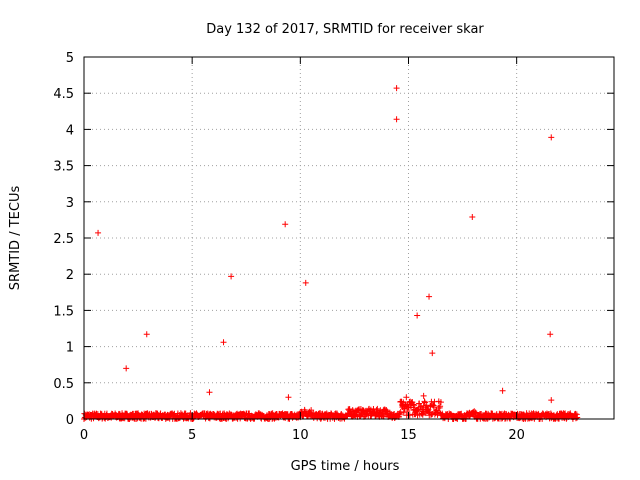 The width and height of the screenshot is (640, 480). What do you see at coordinates (63, 94) in the screenshot?
I see `y-tick-label: 4.5` at bounding box center [63, 94].